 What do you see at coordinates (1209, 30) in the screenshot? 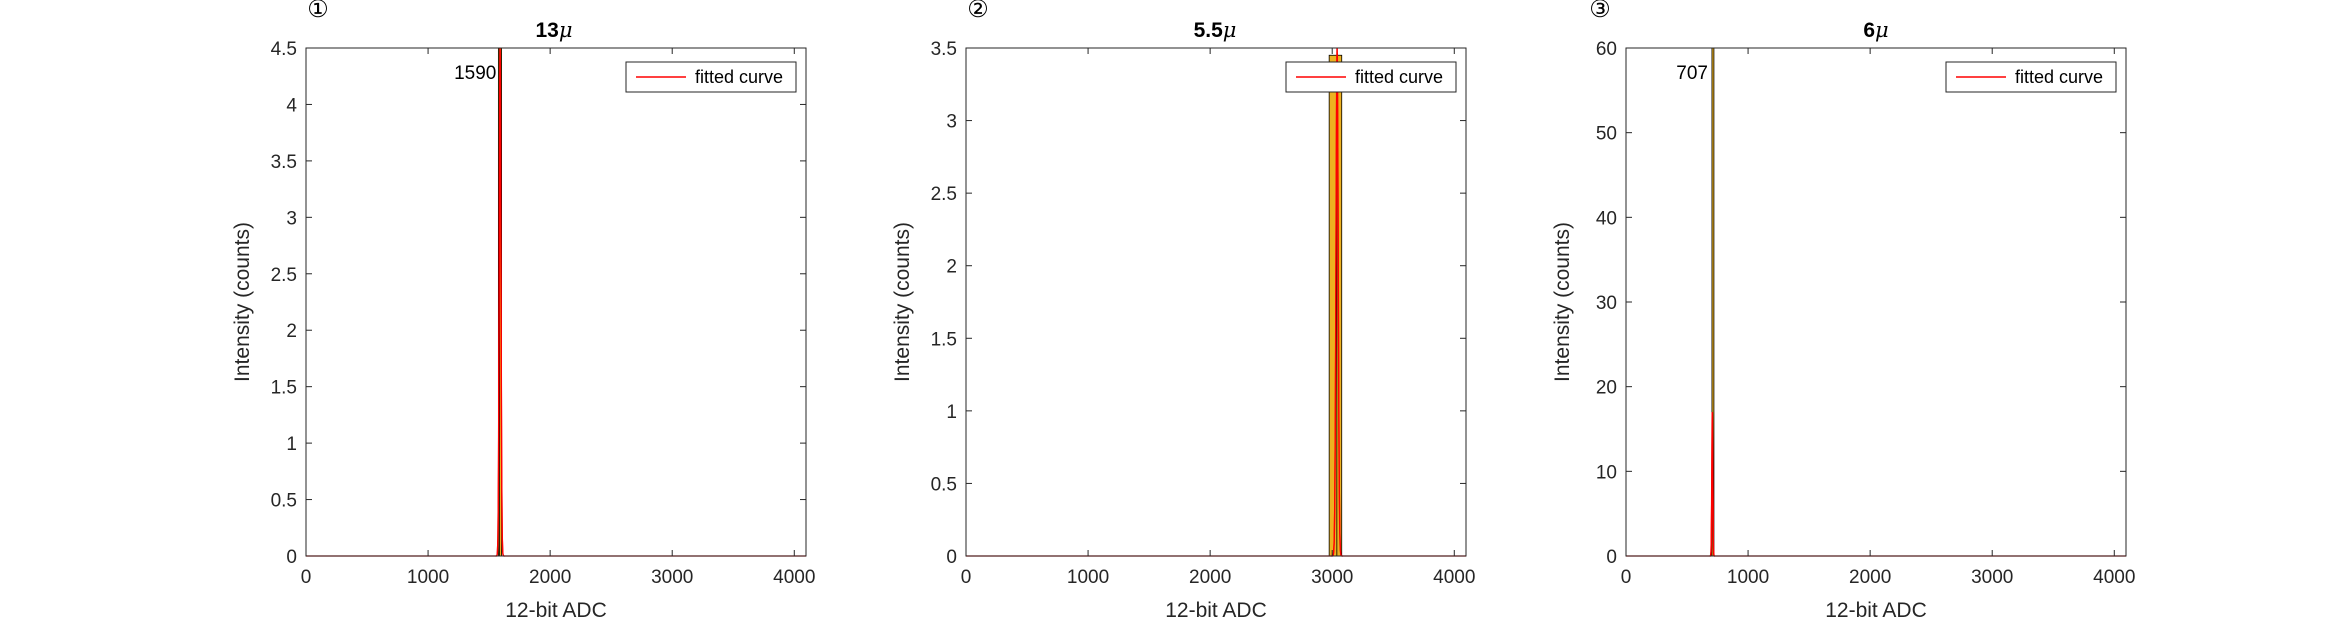
I see `chart-title-value: 5.5` at bounding box center [1209, 30].